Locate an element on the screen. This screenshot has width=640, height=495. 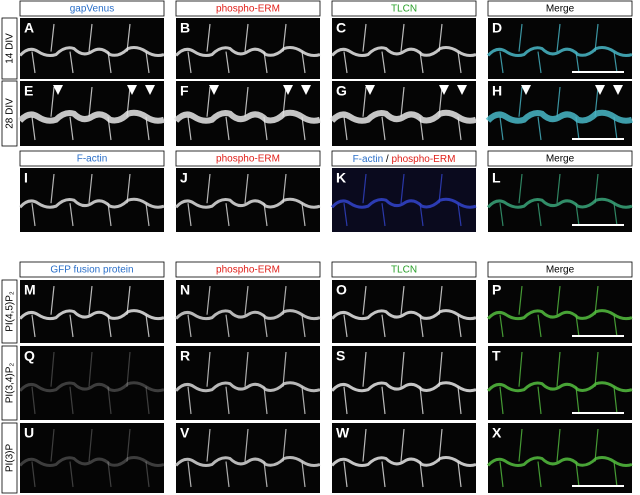
panel-letter: N is located at coordinates (185, 290).